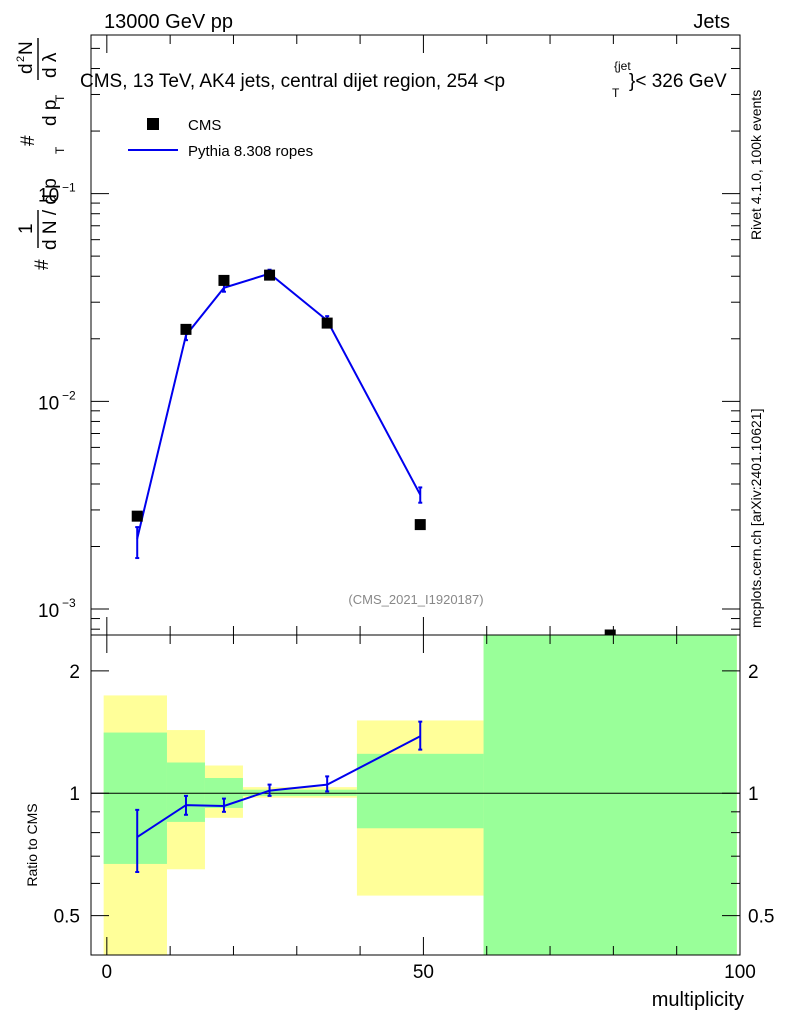 This screenshot has height=1024, width=786. Describe the element at coordinates (740, 972) in the screenshot. I see `xtick-label: 100` at that location.